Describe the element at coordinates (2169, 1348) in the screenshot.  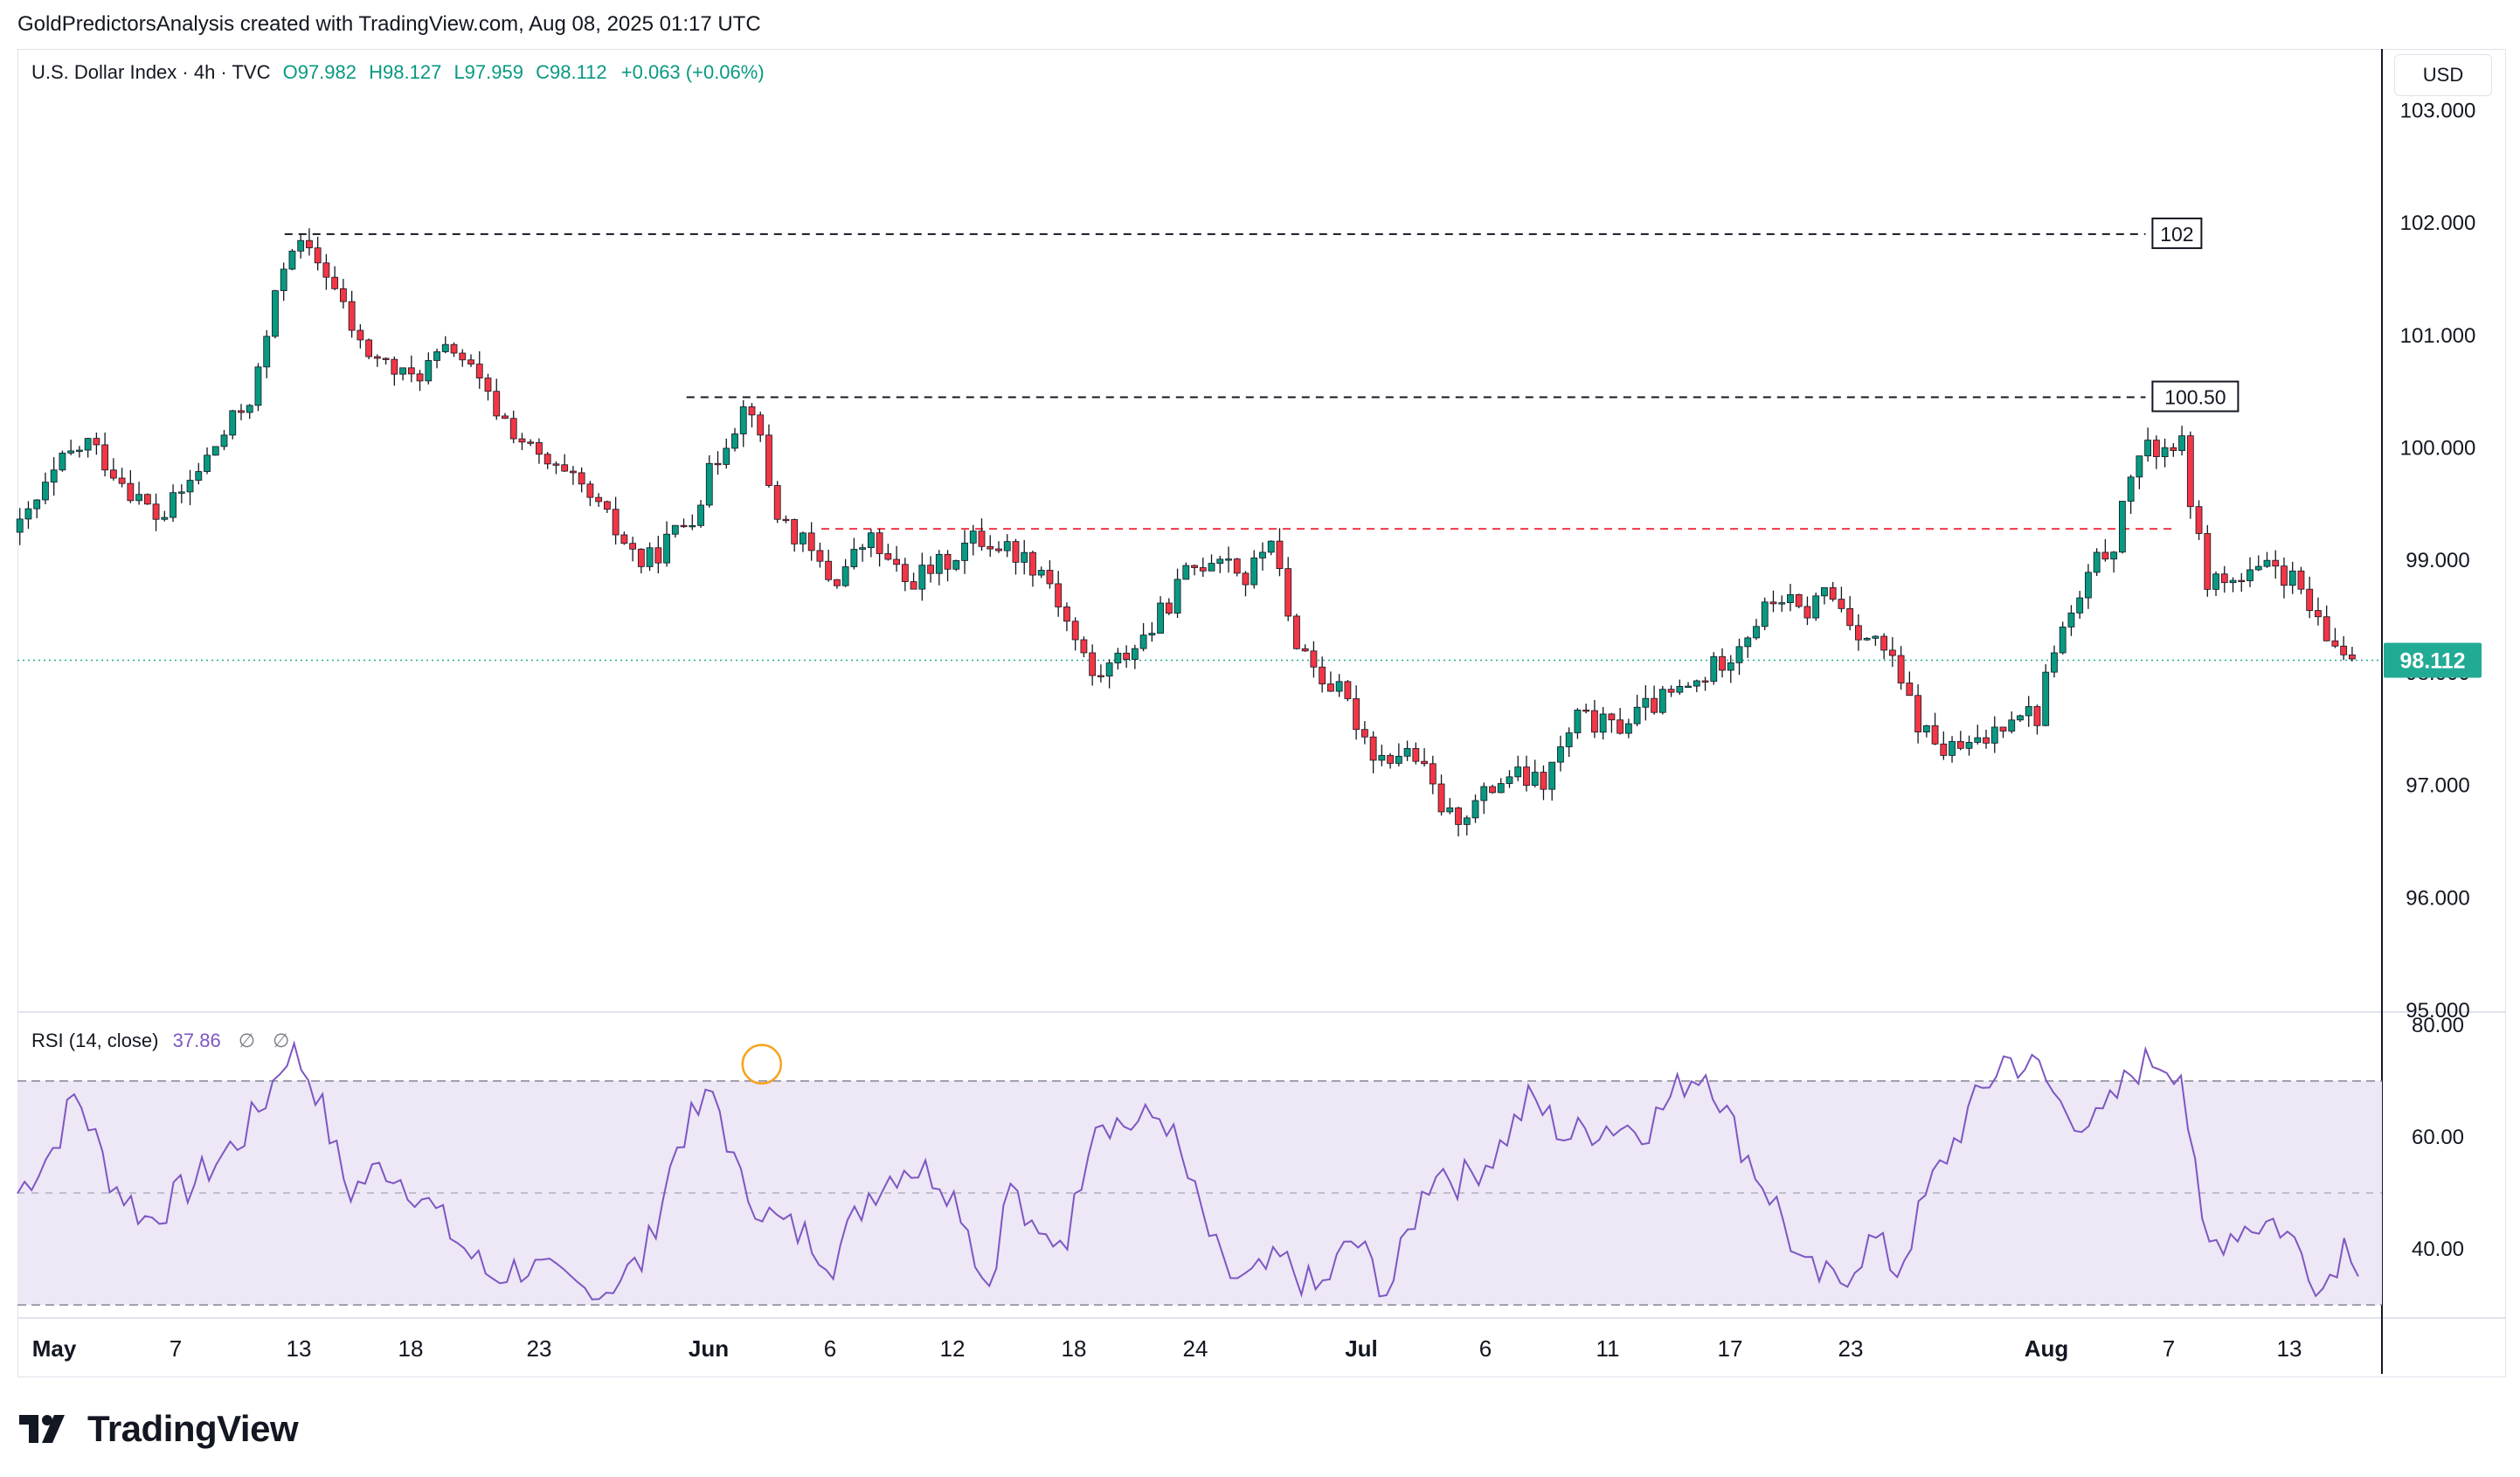
I see `time-tick-label: 7` at that location.